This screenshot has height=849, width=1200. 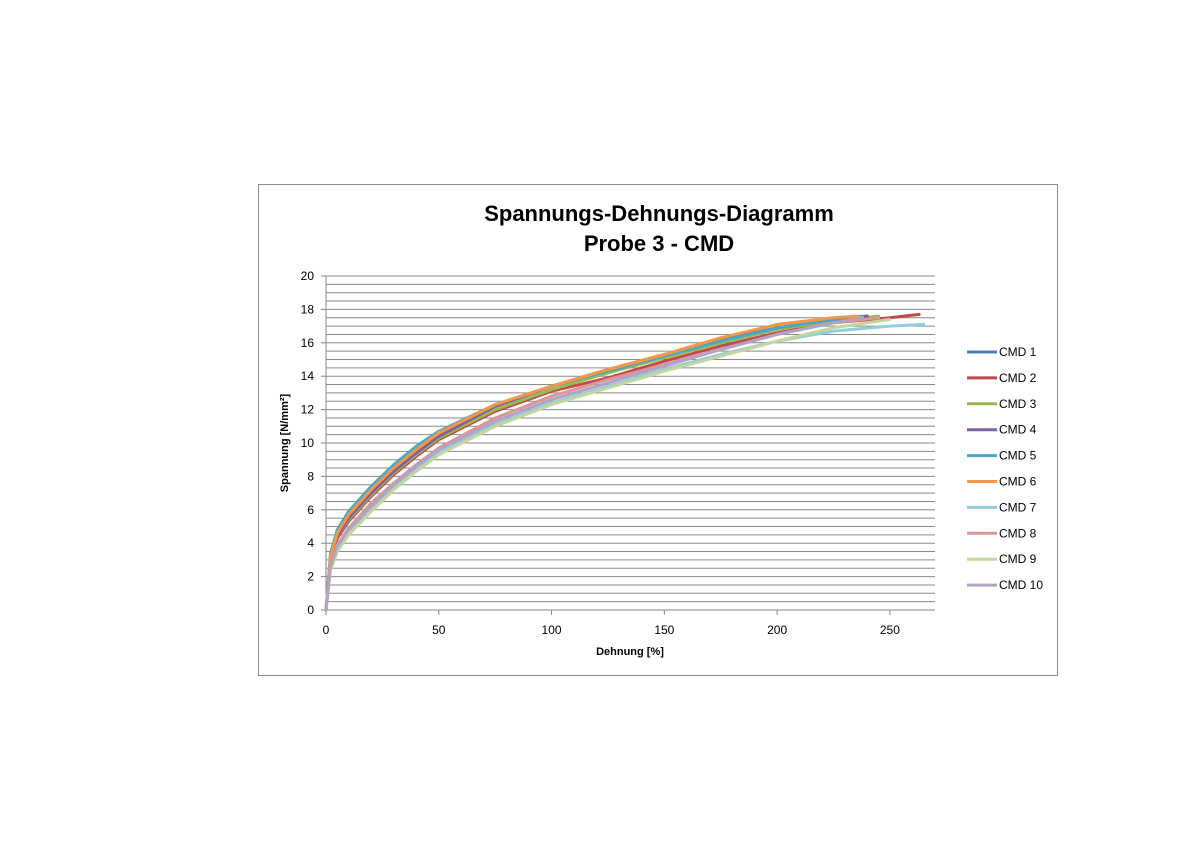 What do you see at coordinates (1018, 430) in the screenshot?
I see `legend-label: CMD 4` at bounding box center [1018, 430].